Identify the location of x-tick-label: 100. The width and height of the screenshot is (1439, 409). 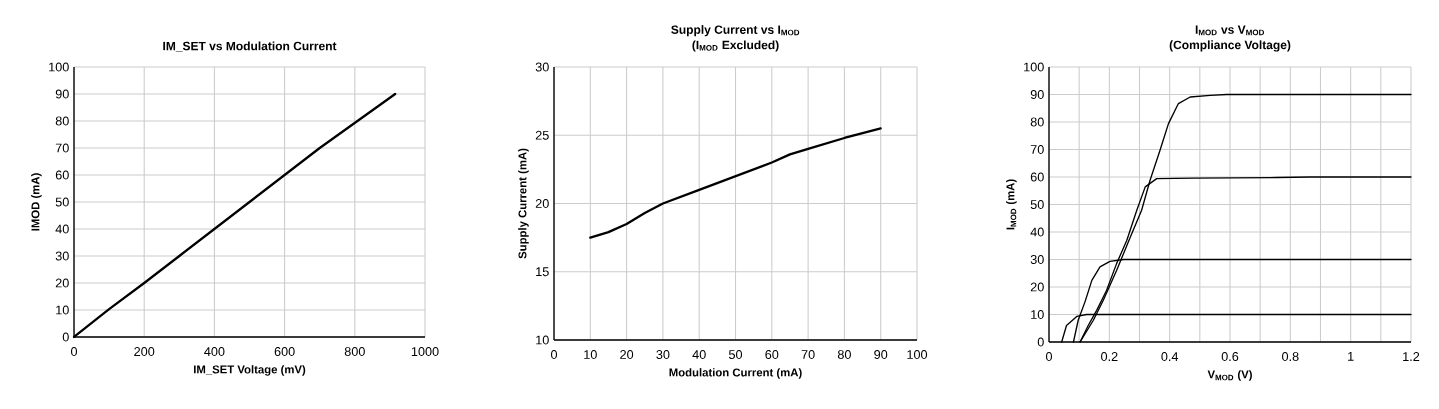
(917, 354).